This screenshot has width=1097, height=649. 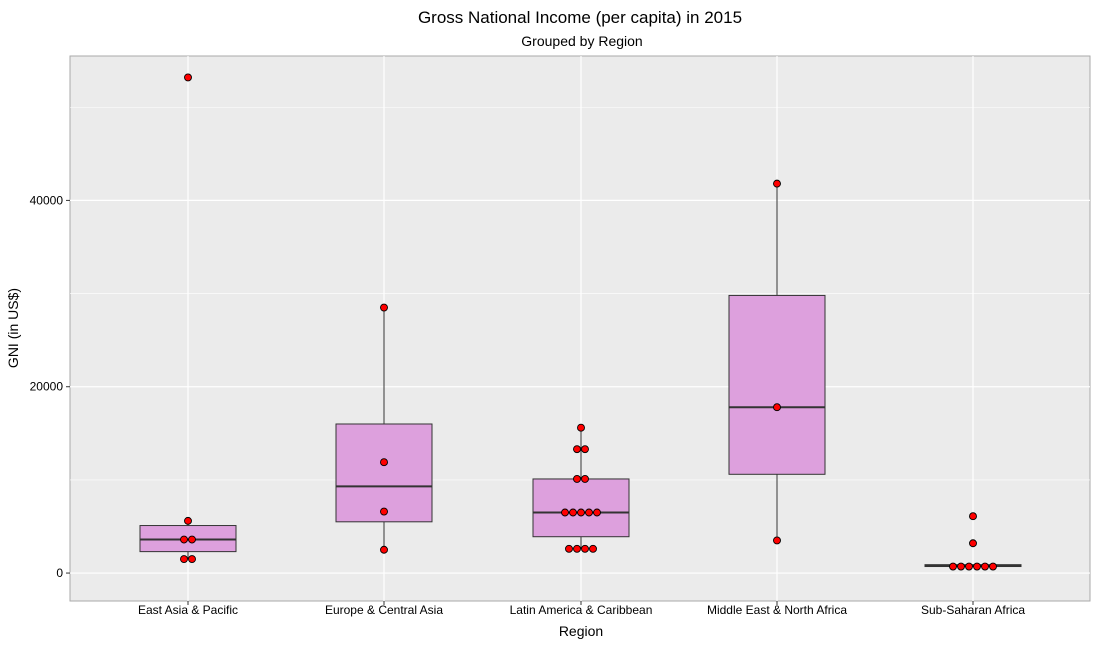 I want to click on x-tick-label: Latin America & Caribbean, so click(x=581, y=610).